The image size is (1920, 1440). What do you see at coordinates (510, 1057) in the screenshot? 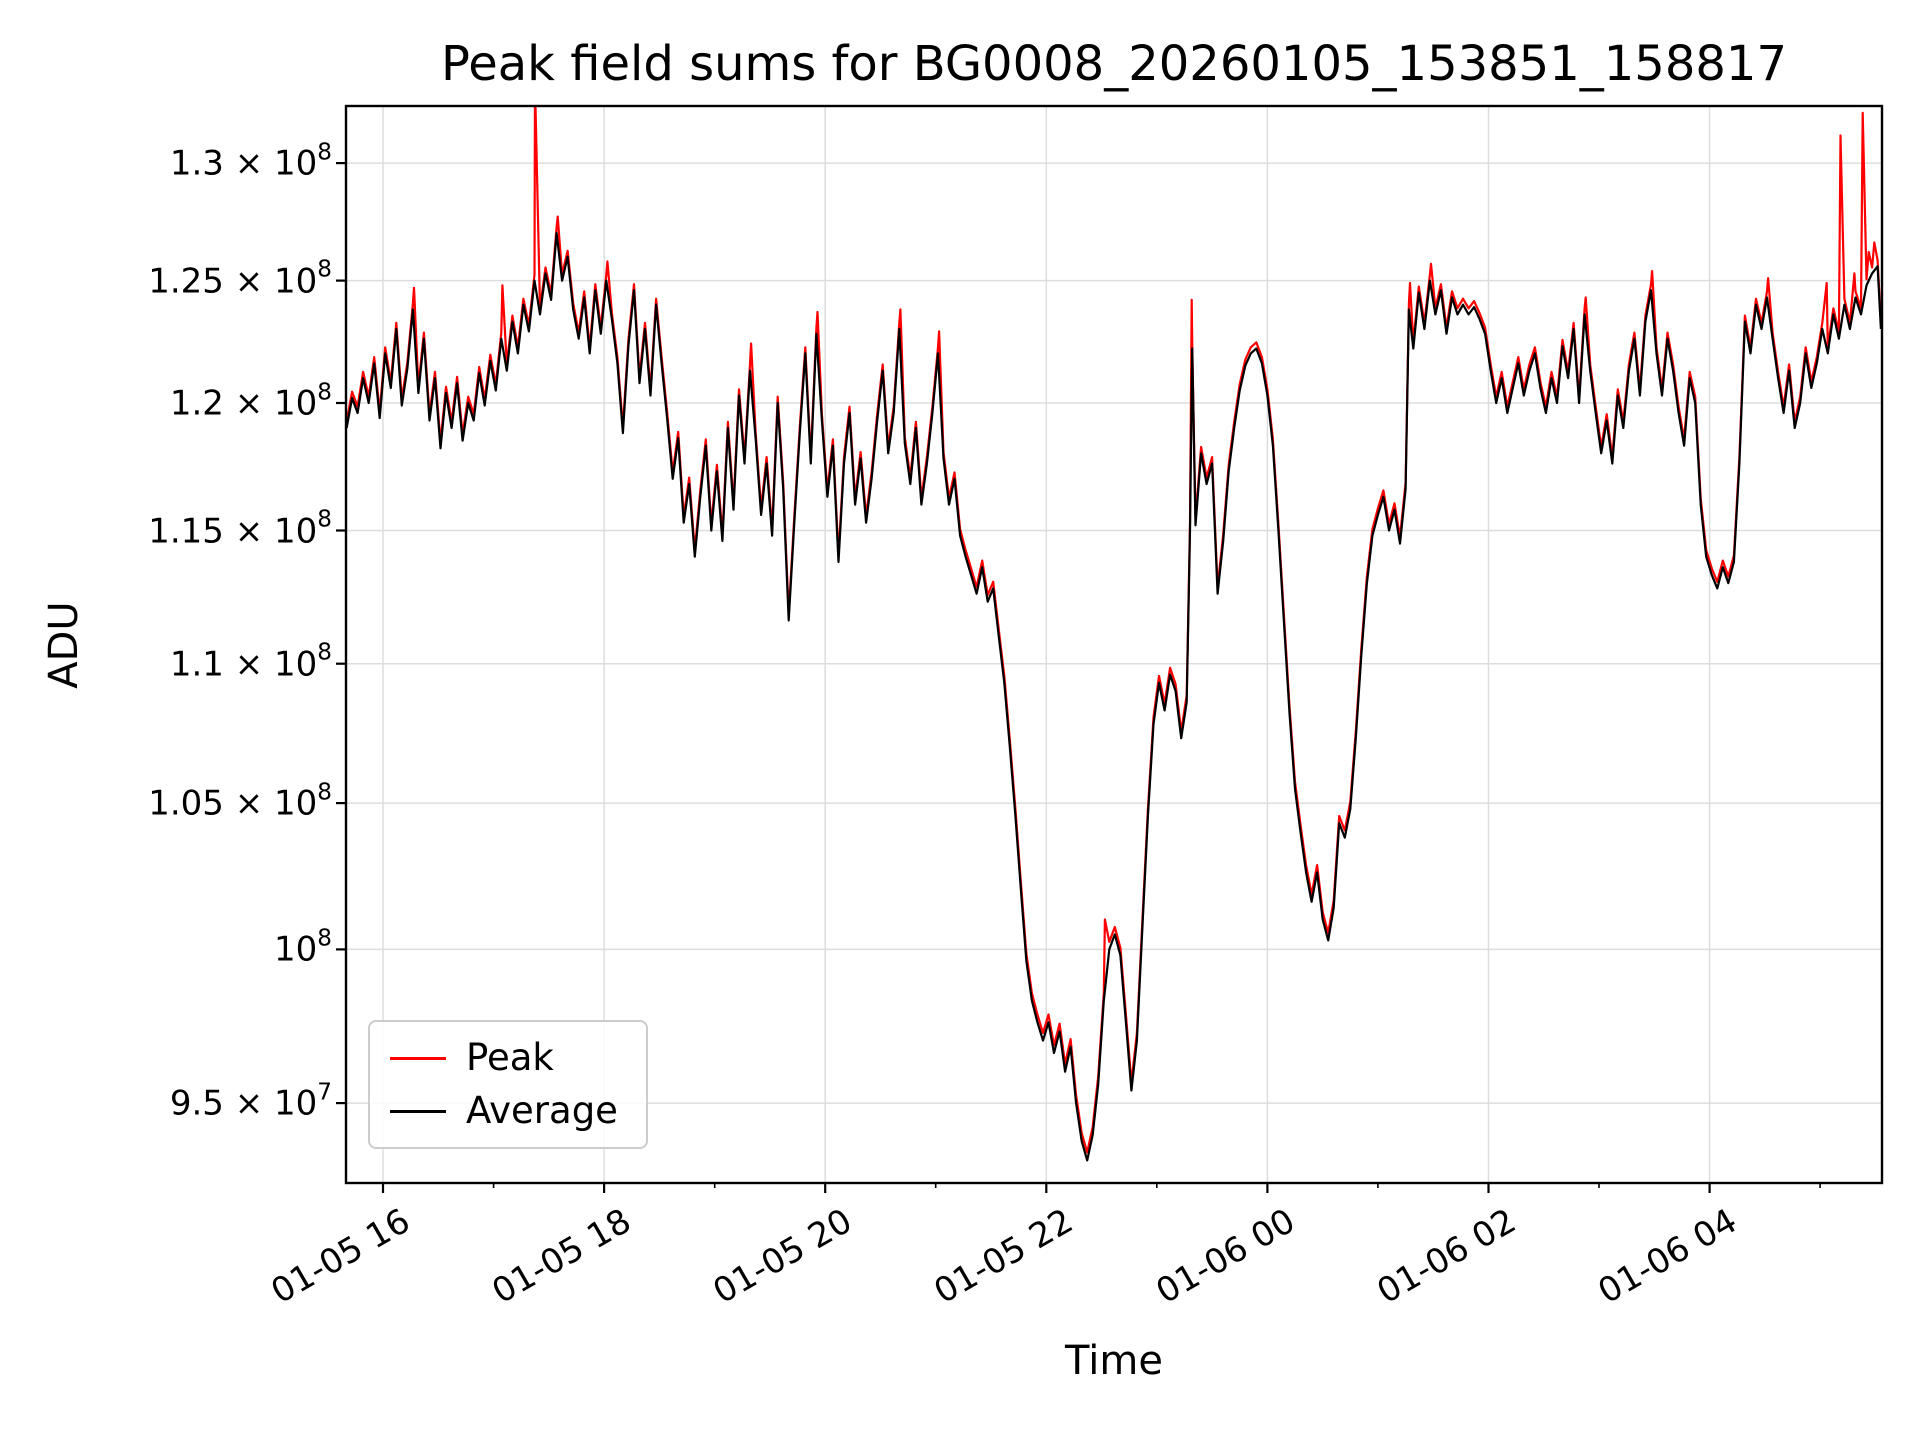
I see `legend-label-peak: Peak` at bounding box center [510, 1057].